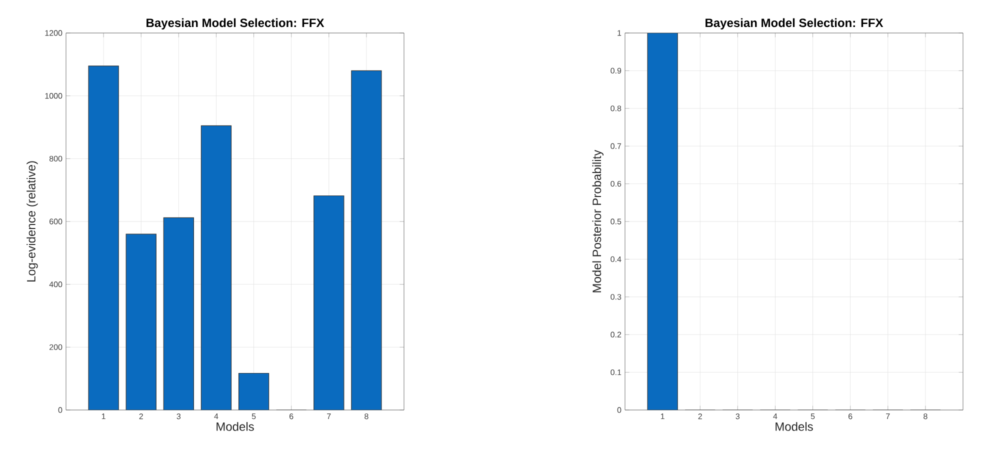  Describe the element at coordinates (53, 96) in the screenshot. I see `y-tick-label: 1000` at that location.